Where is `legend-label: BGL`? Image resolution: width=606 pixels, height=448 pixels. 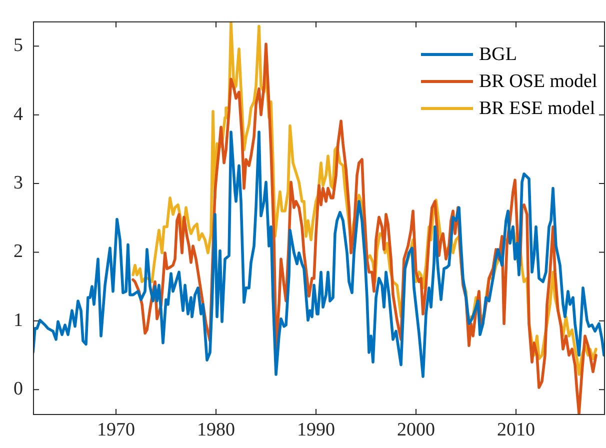 legend-label: BGL is located at coordinates (498, 55).